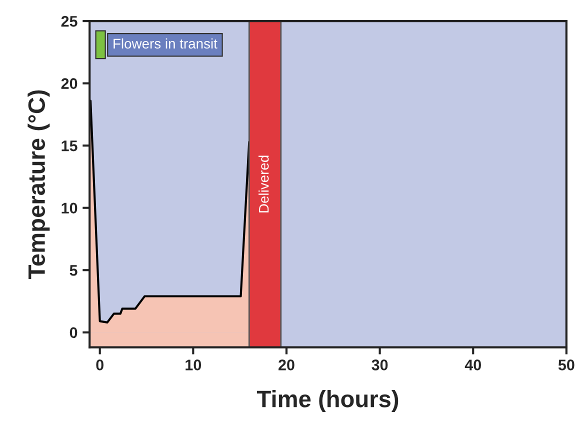  What do you see at coordinates (70, 146) in the screenshot?
I see `y-tick-label: 15` at bounding box center [70, 146].